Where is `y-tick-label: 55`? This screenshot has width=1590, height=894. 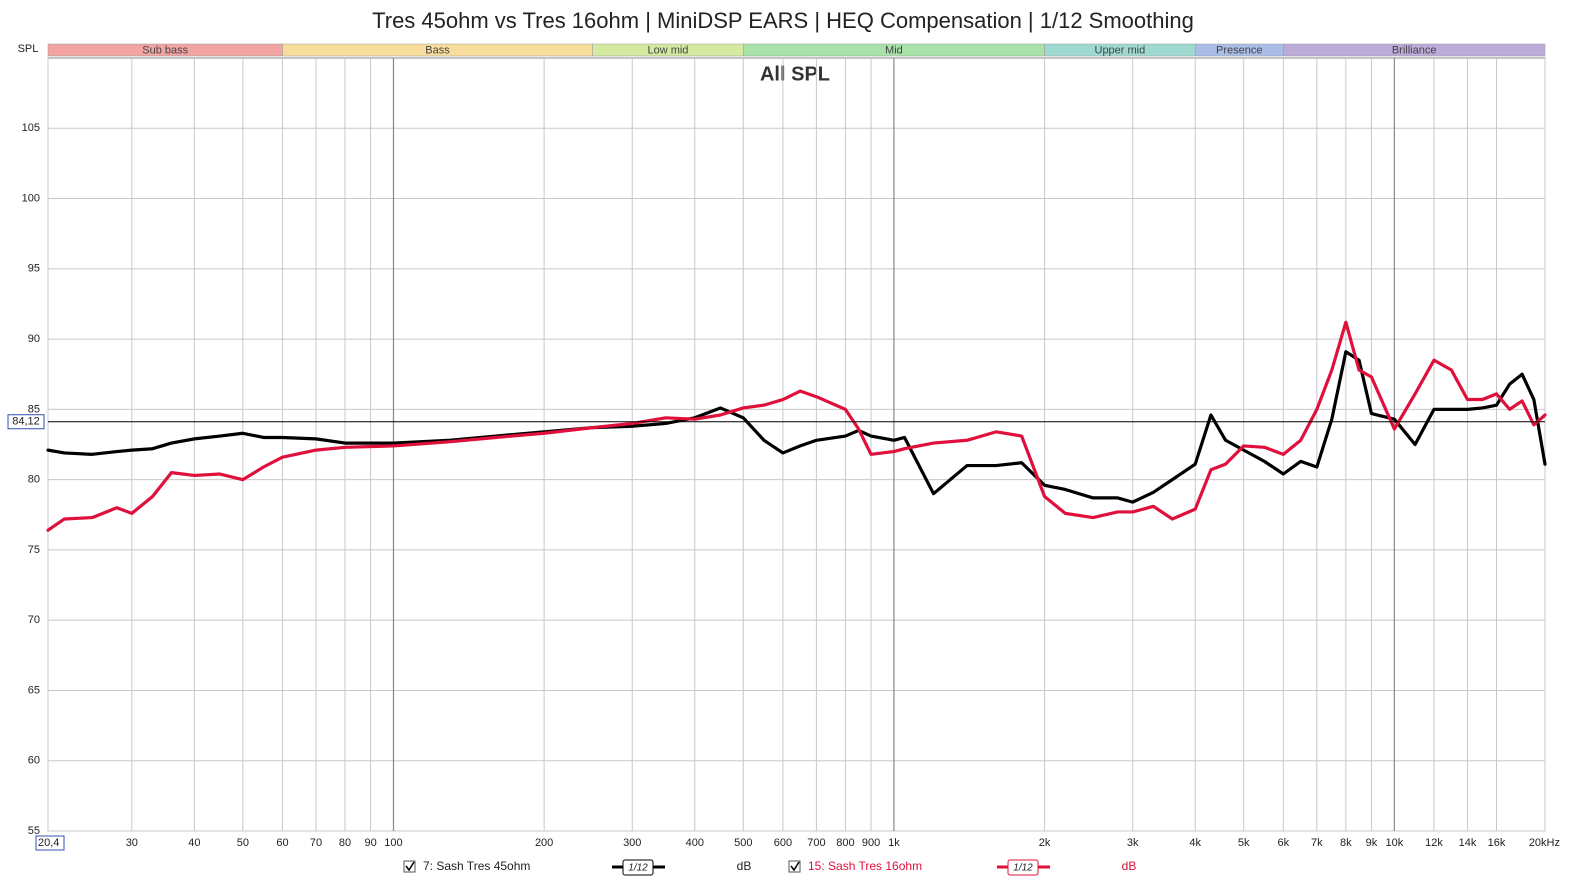 y-tick-label: 55 is located at coordinates (34, 831).